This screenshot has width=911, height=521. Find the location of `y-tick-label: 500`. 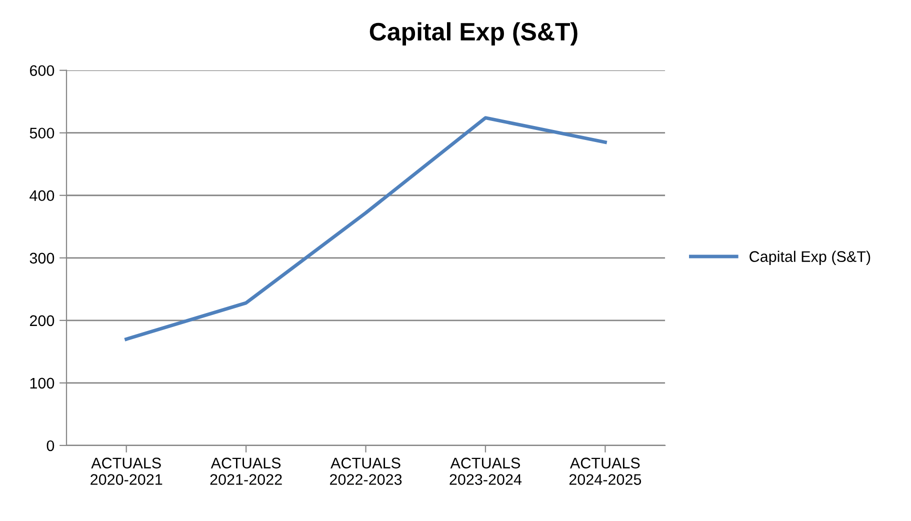

y-tick-label: 500 is located at coordinates (42, 133).